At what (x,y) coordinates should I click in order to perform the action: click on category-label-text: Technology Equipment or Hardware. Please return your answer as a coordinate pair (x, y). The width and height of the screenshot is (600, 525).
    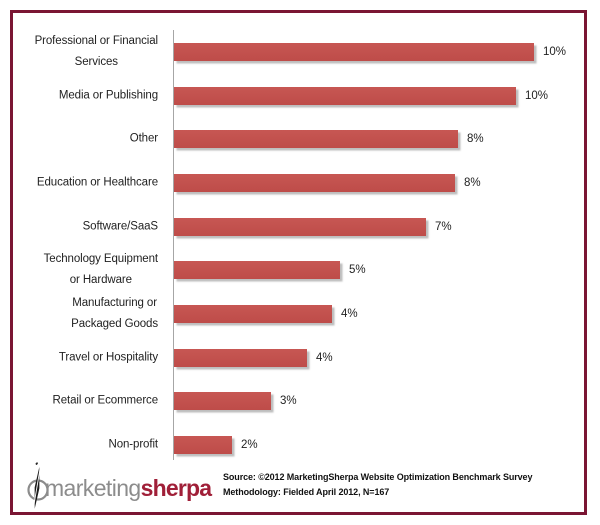
    Looking at the image, I should click on (100, 270).